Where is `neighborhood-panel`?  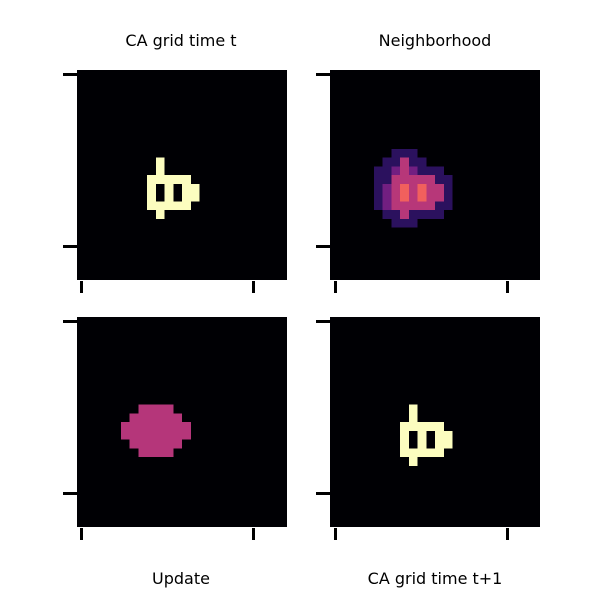
neighborhood-panel is located at coordinates (435, 175).